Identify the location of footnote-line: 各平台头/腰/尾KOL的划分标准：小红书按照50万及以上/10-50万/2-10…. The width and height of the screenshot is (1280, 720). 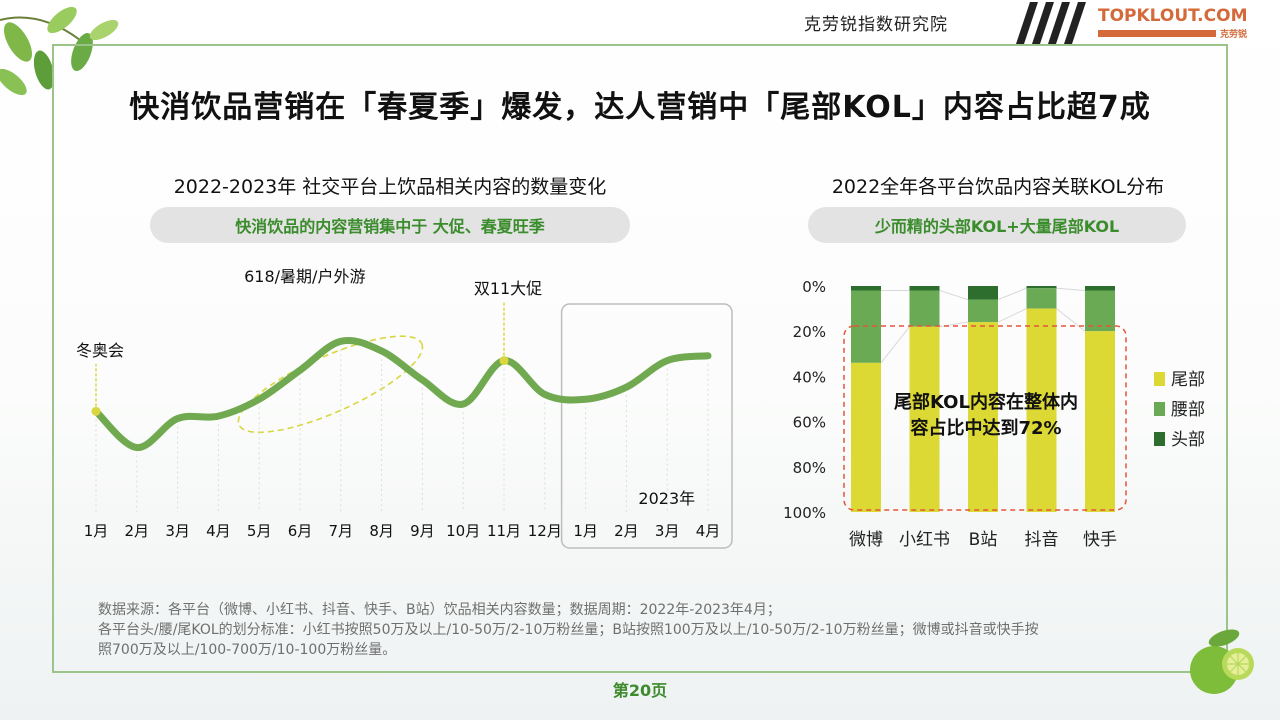
(568, 630).